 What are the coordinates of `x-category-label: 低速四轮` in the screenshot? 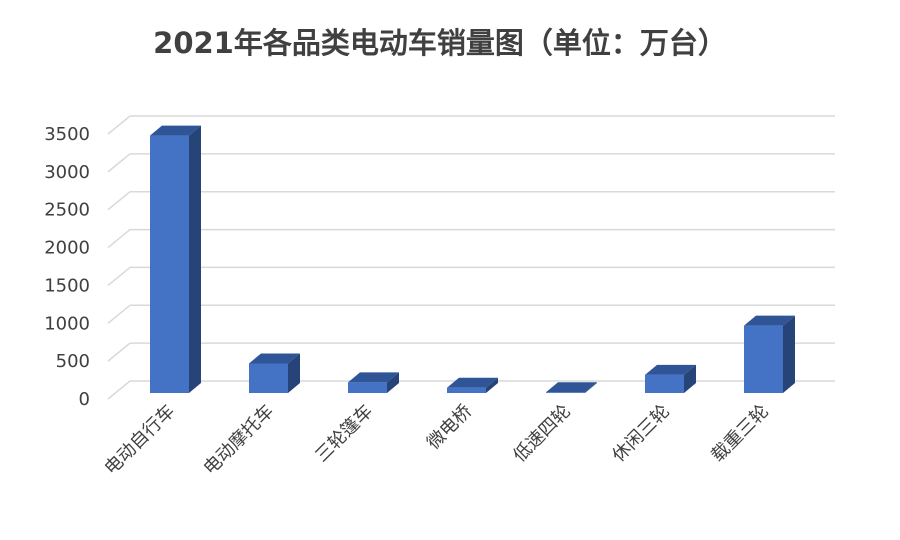 It's located at (542, 434).